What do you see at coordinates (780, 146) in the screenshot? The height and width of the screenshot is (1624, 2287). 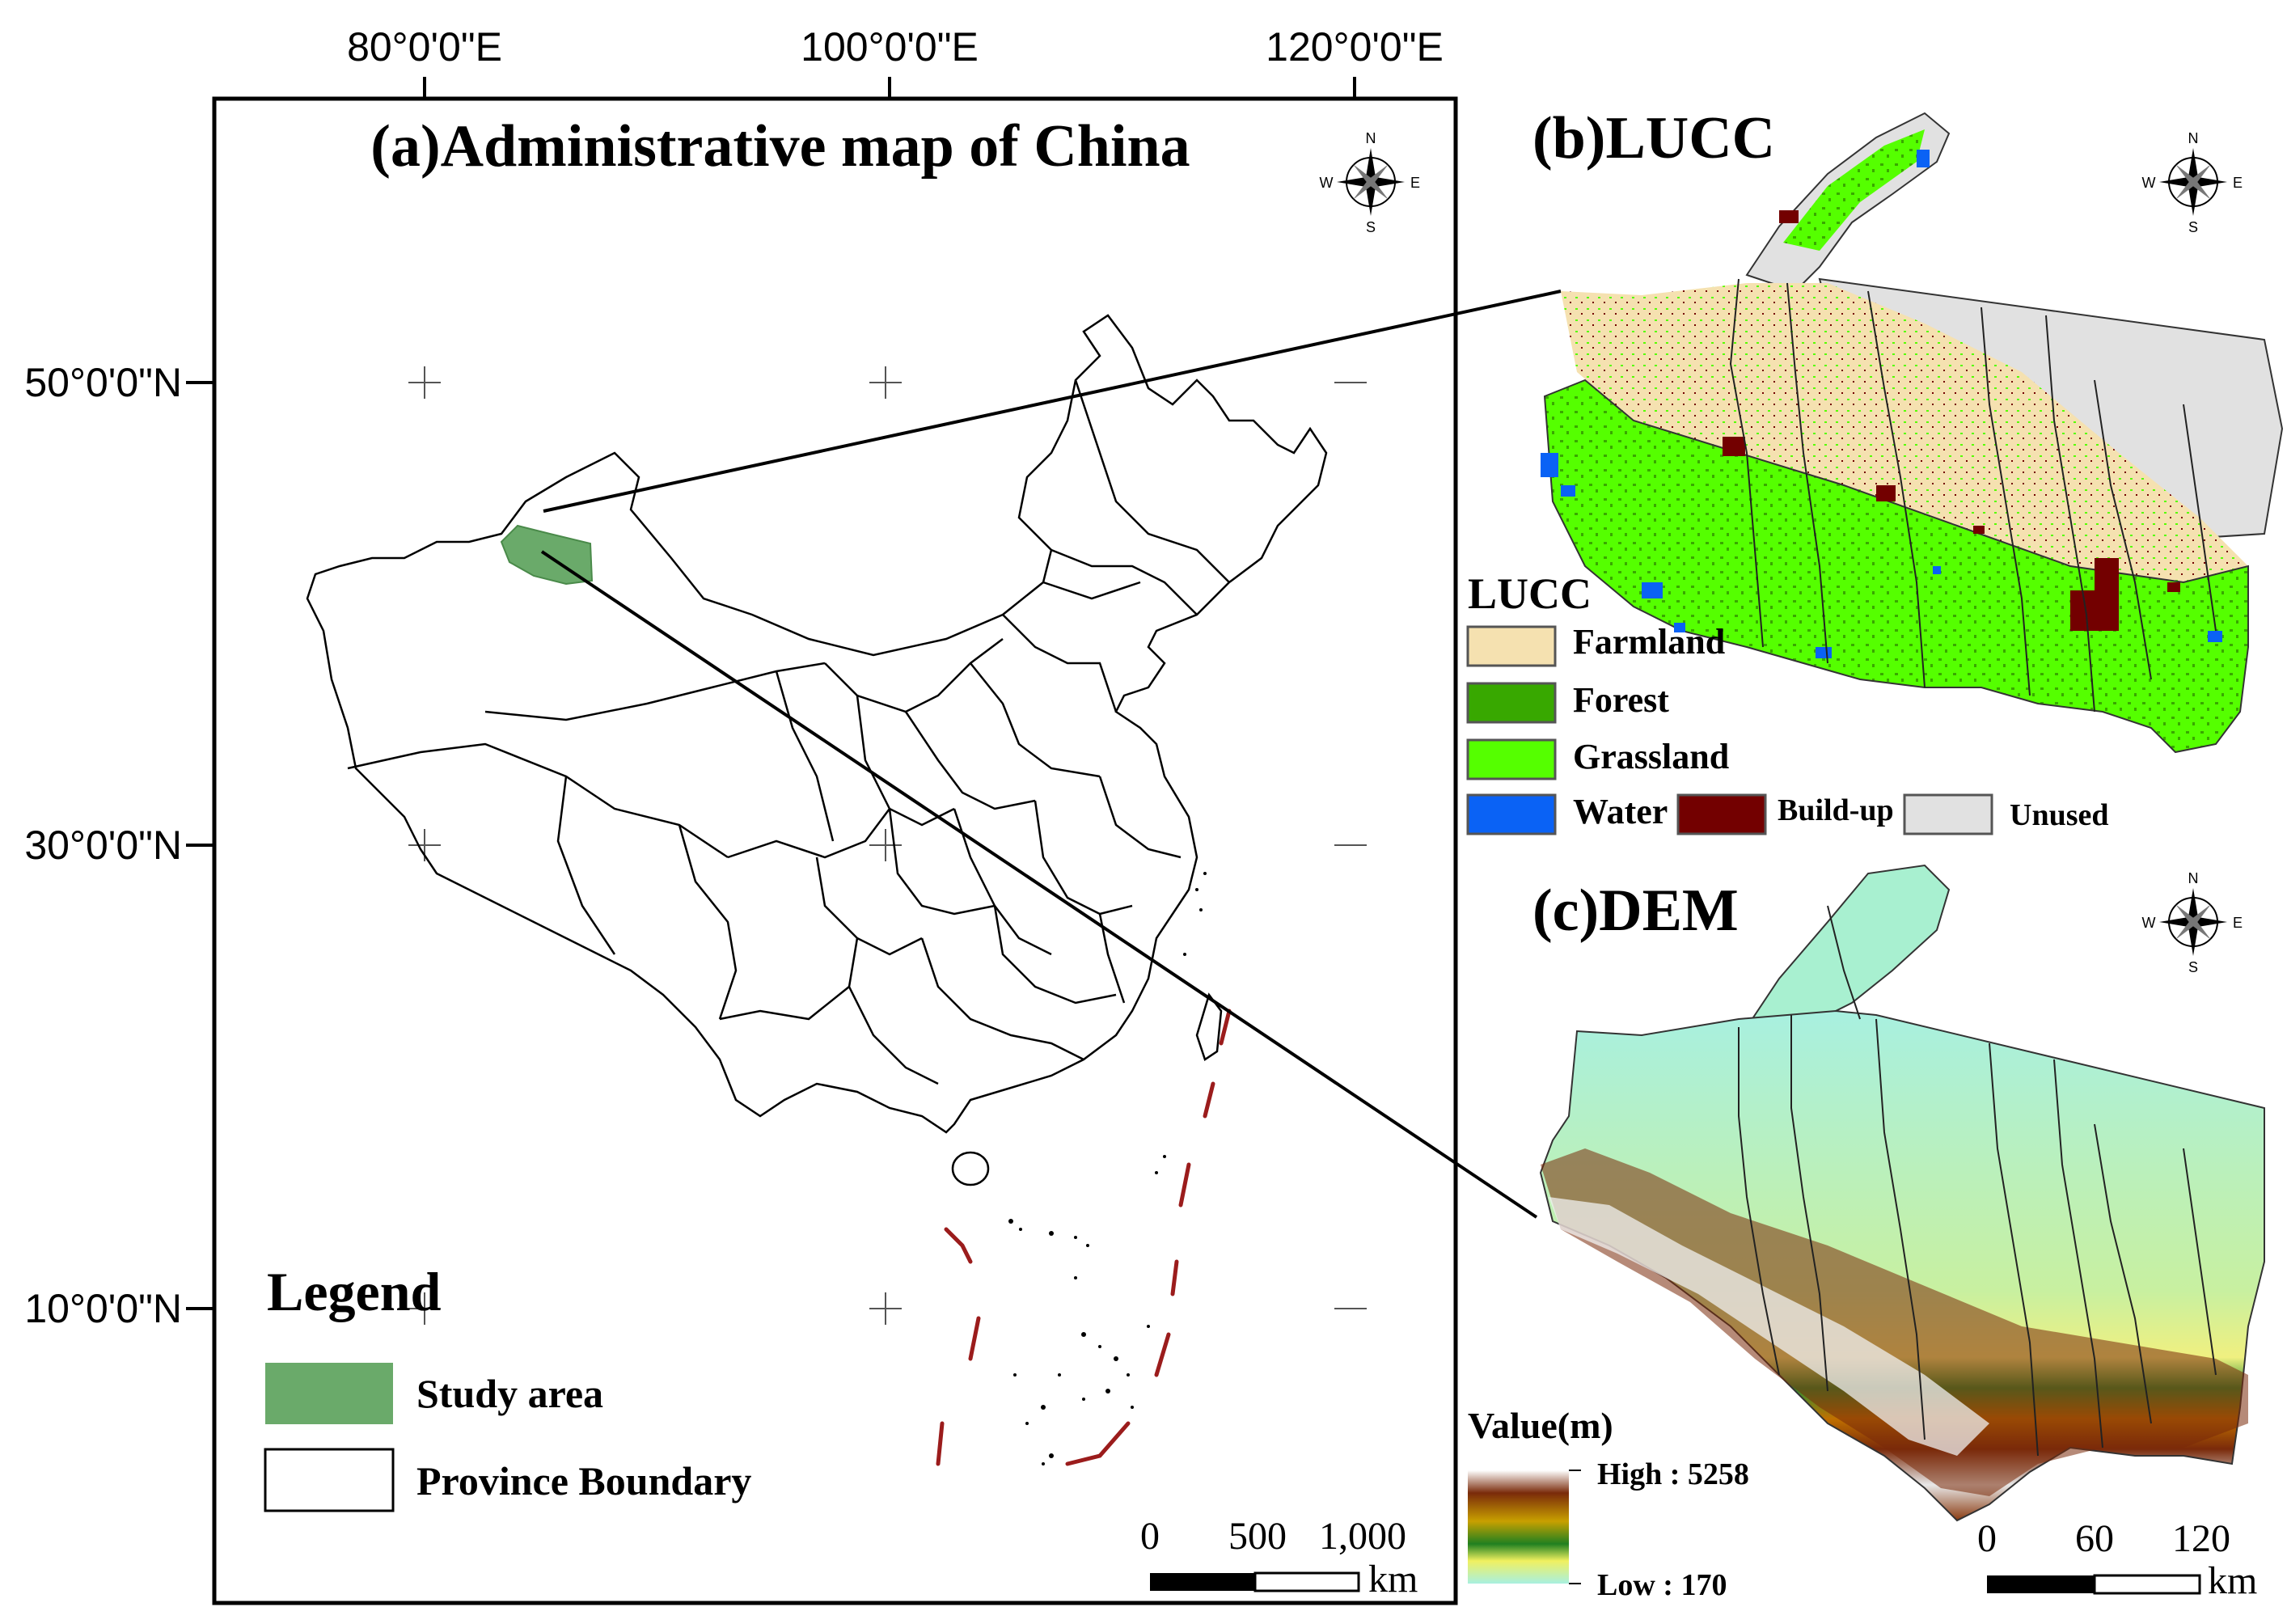 I see `panel-a-title: (a)Administrative map of China` at bounding box center [780, 146].